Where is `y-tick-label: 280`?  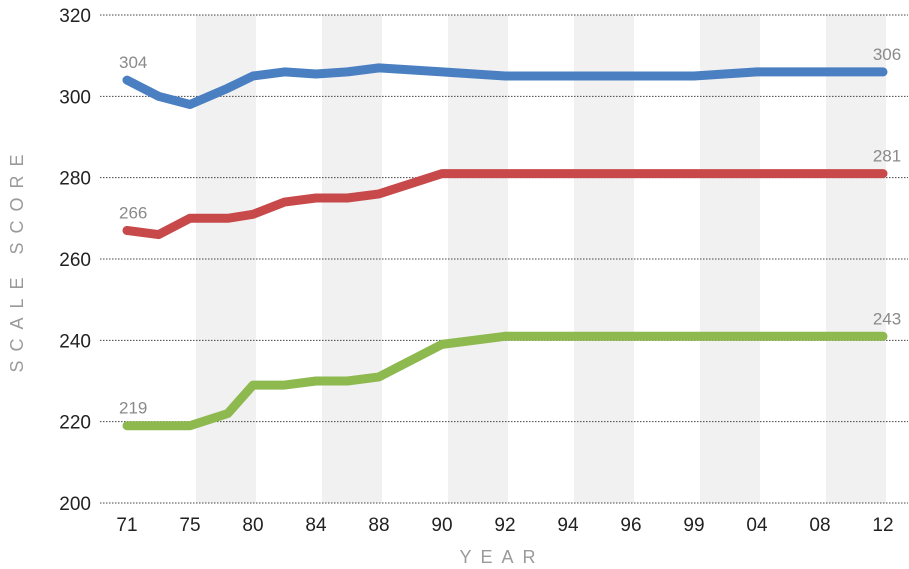 y-tick-label: 280 is located at coordinates (75, 179).